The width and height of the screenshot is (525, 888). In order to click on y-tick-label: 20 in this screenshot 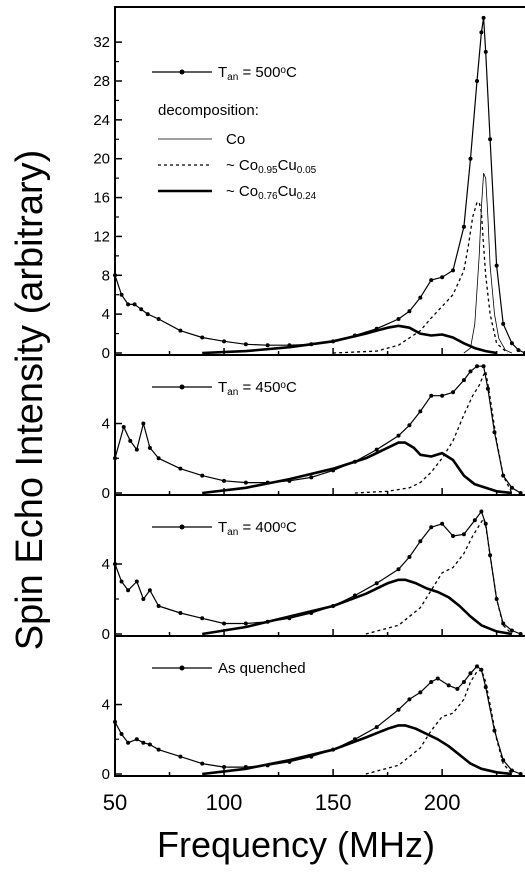, I will do `click(101, 159)`.